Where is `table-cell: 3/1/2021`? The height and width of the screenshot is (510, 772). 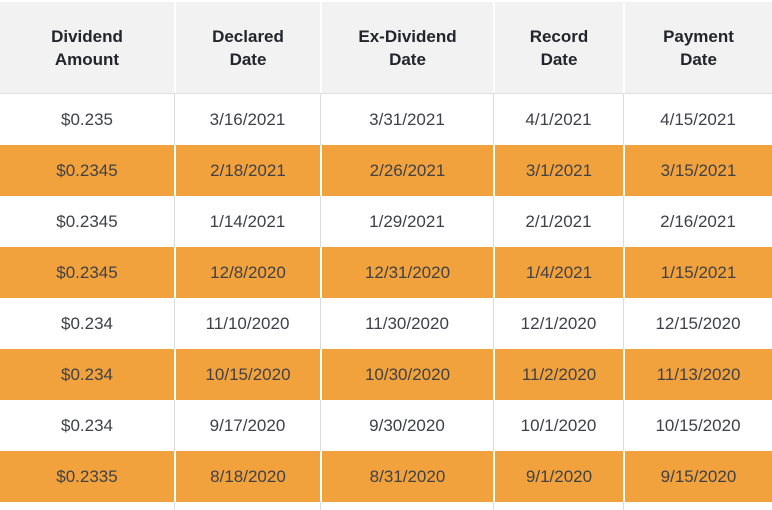
table-cell: 3/1/2021 is located at coordinates (558, 170).